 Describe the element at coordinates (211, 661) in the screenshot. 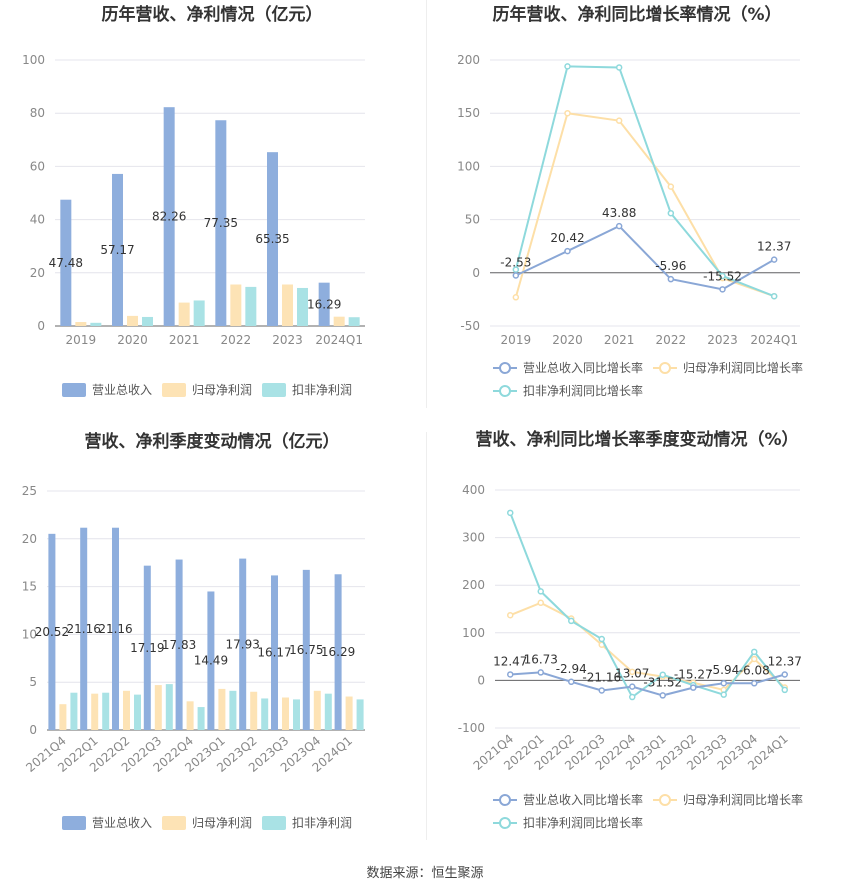

I see `data-label: 14.49` at that location.